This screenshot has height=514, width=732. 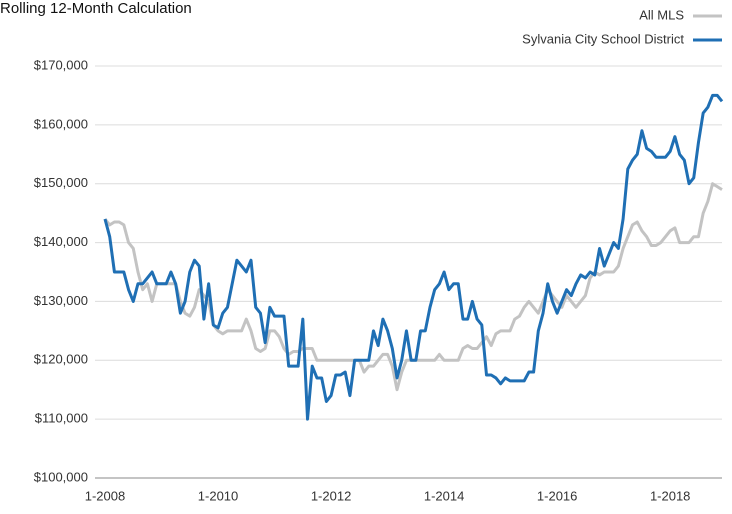 What do you see at coordinates (61, 359) in the screenshot?
I see `y-tick-label: $120,000` at bounding box center [61, 359].